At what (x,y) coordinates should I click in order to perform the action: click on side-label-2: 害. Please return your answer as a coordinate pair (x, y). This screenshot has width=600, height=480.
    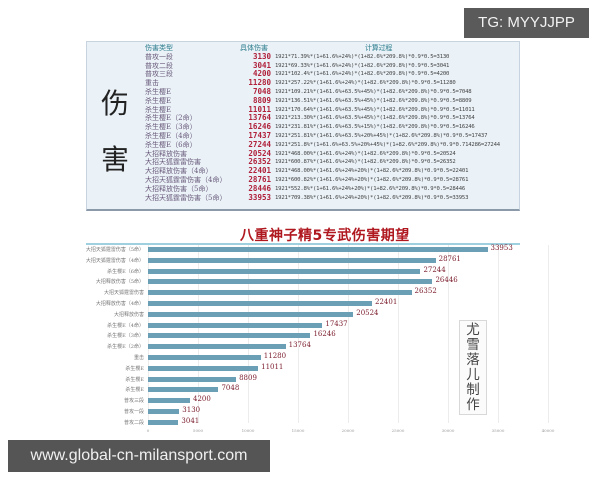
    Looking at the image, I should click on (115, 159).